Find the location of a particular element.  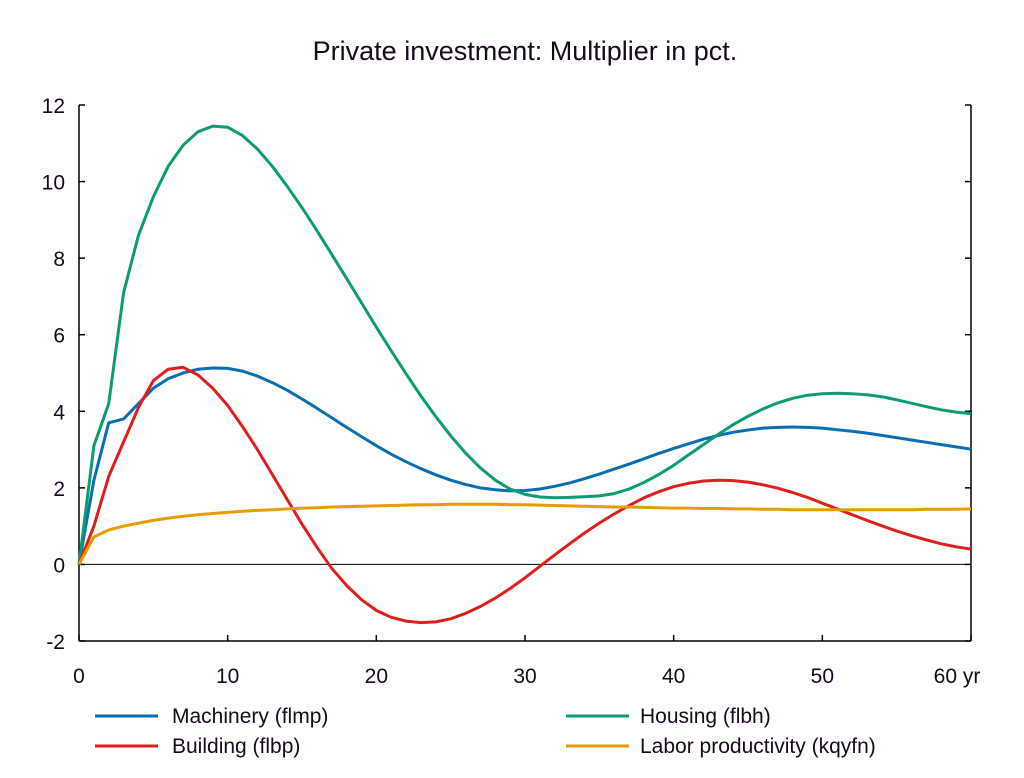

y-tick-label: 0 is located at coordinates (59, 565).